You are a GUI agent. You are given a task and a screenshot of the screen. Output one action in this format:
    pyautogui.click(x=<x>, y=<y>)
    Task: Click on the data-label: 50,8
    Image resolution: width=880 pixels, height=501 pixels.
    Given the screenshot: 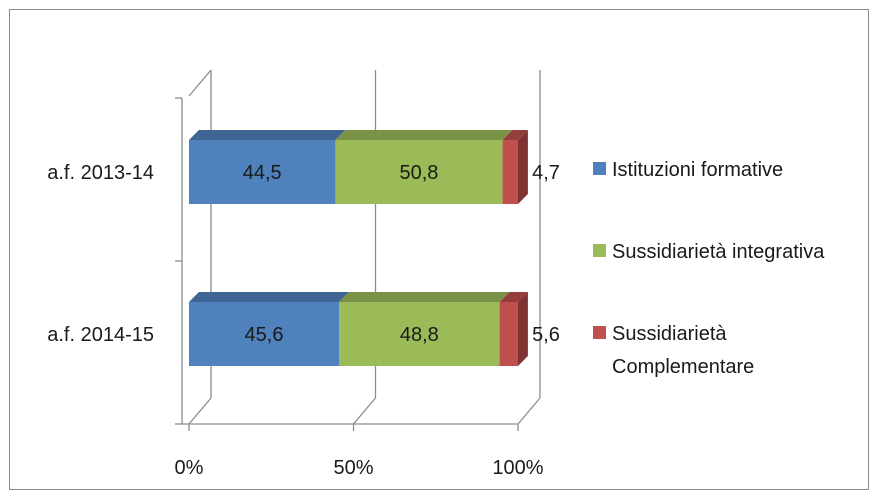 What is the action you would take?
    pyautogui.click(x=419, y=173)
    